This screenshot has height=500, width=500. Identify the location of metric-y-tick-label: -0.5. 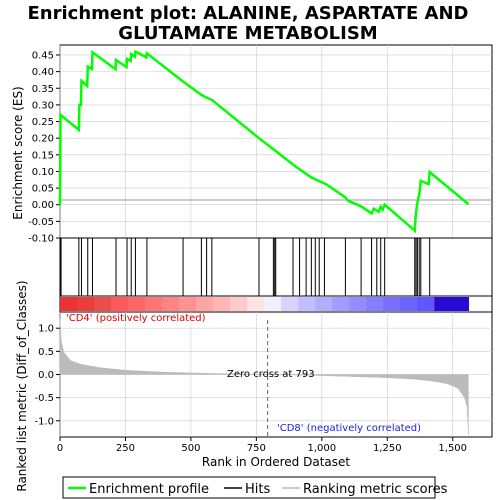
(44, 398).